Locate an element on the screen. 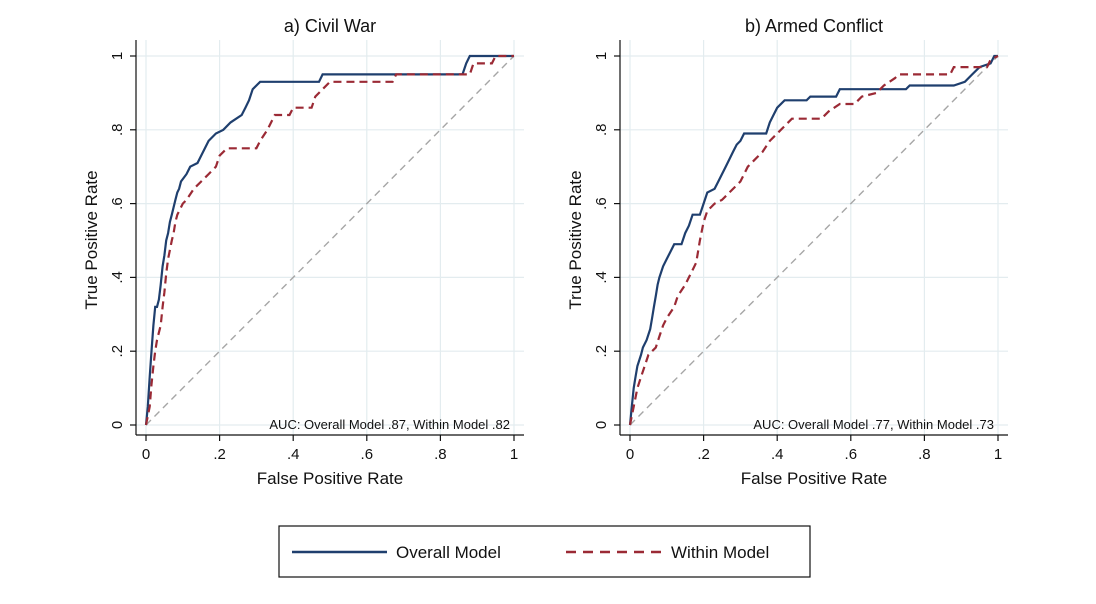  legend-label-within-model: Within Model is located at coordinates (720, 552).